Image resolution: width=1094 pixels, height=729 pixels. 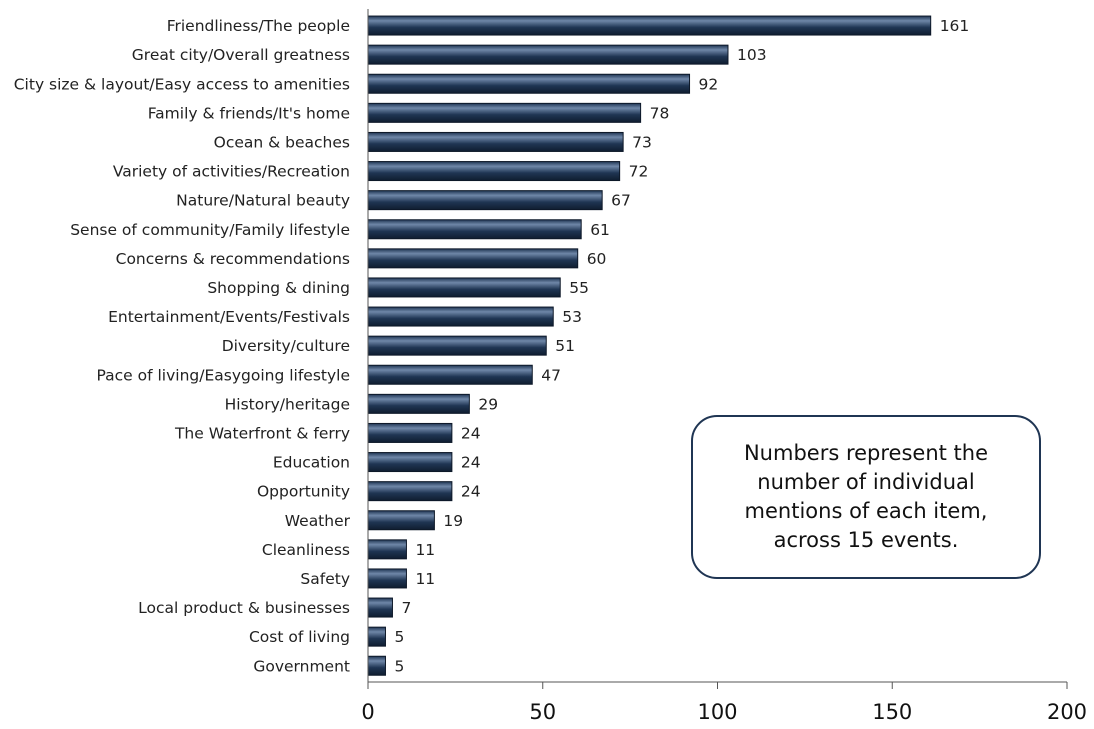 I want to click on category-label: Entertainment/Events/Festivals, so click(x=229, y=317).